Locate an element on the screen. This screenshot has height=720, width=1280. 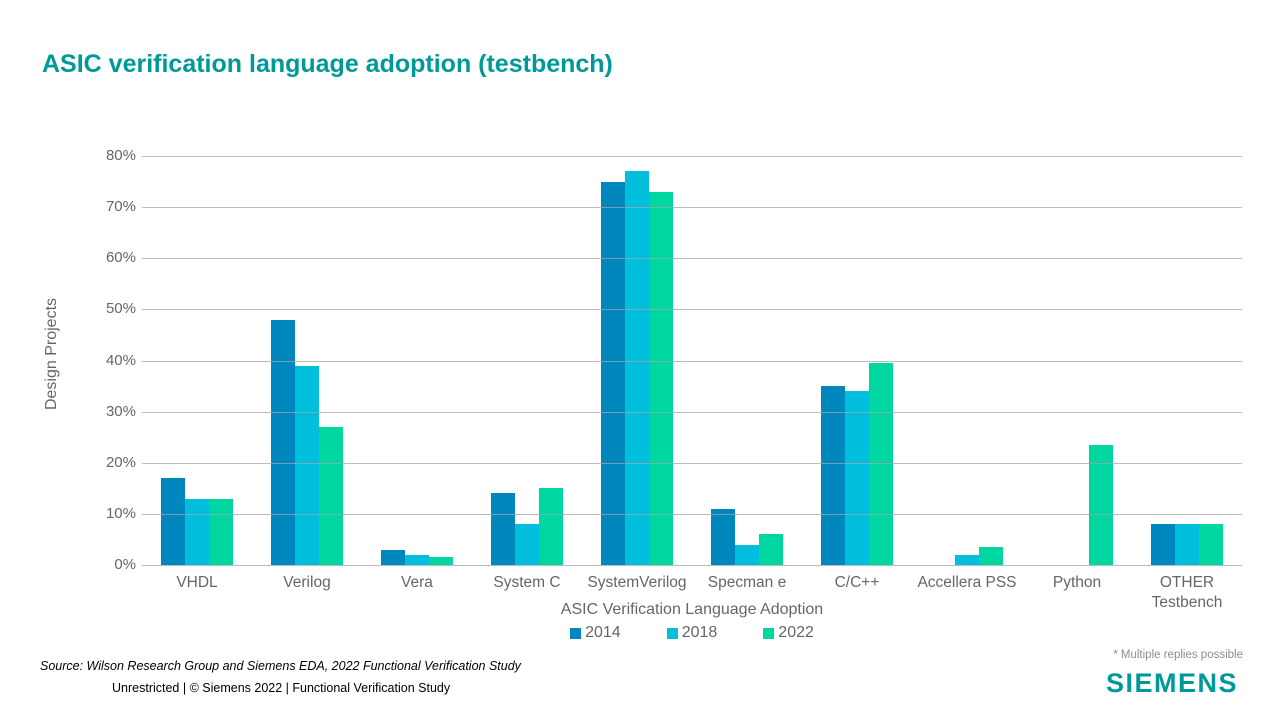
bar-group-c-c- is located at coordinates (857, 360).